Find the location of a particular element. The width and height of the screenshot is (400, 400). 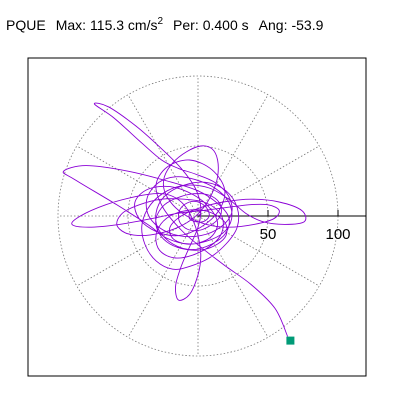

period-label: Per: is located at coordinates (186, 25).